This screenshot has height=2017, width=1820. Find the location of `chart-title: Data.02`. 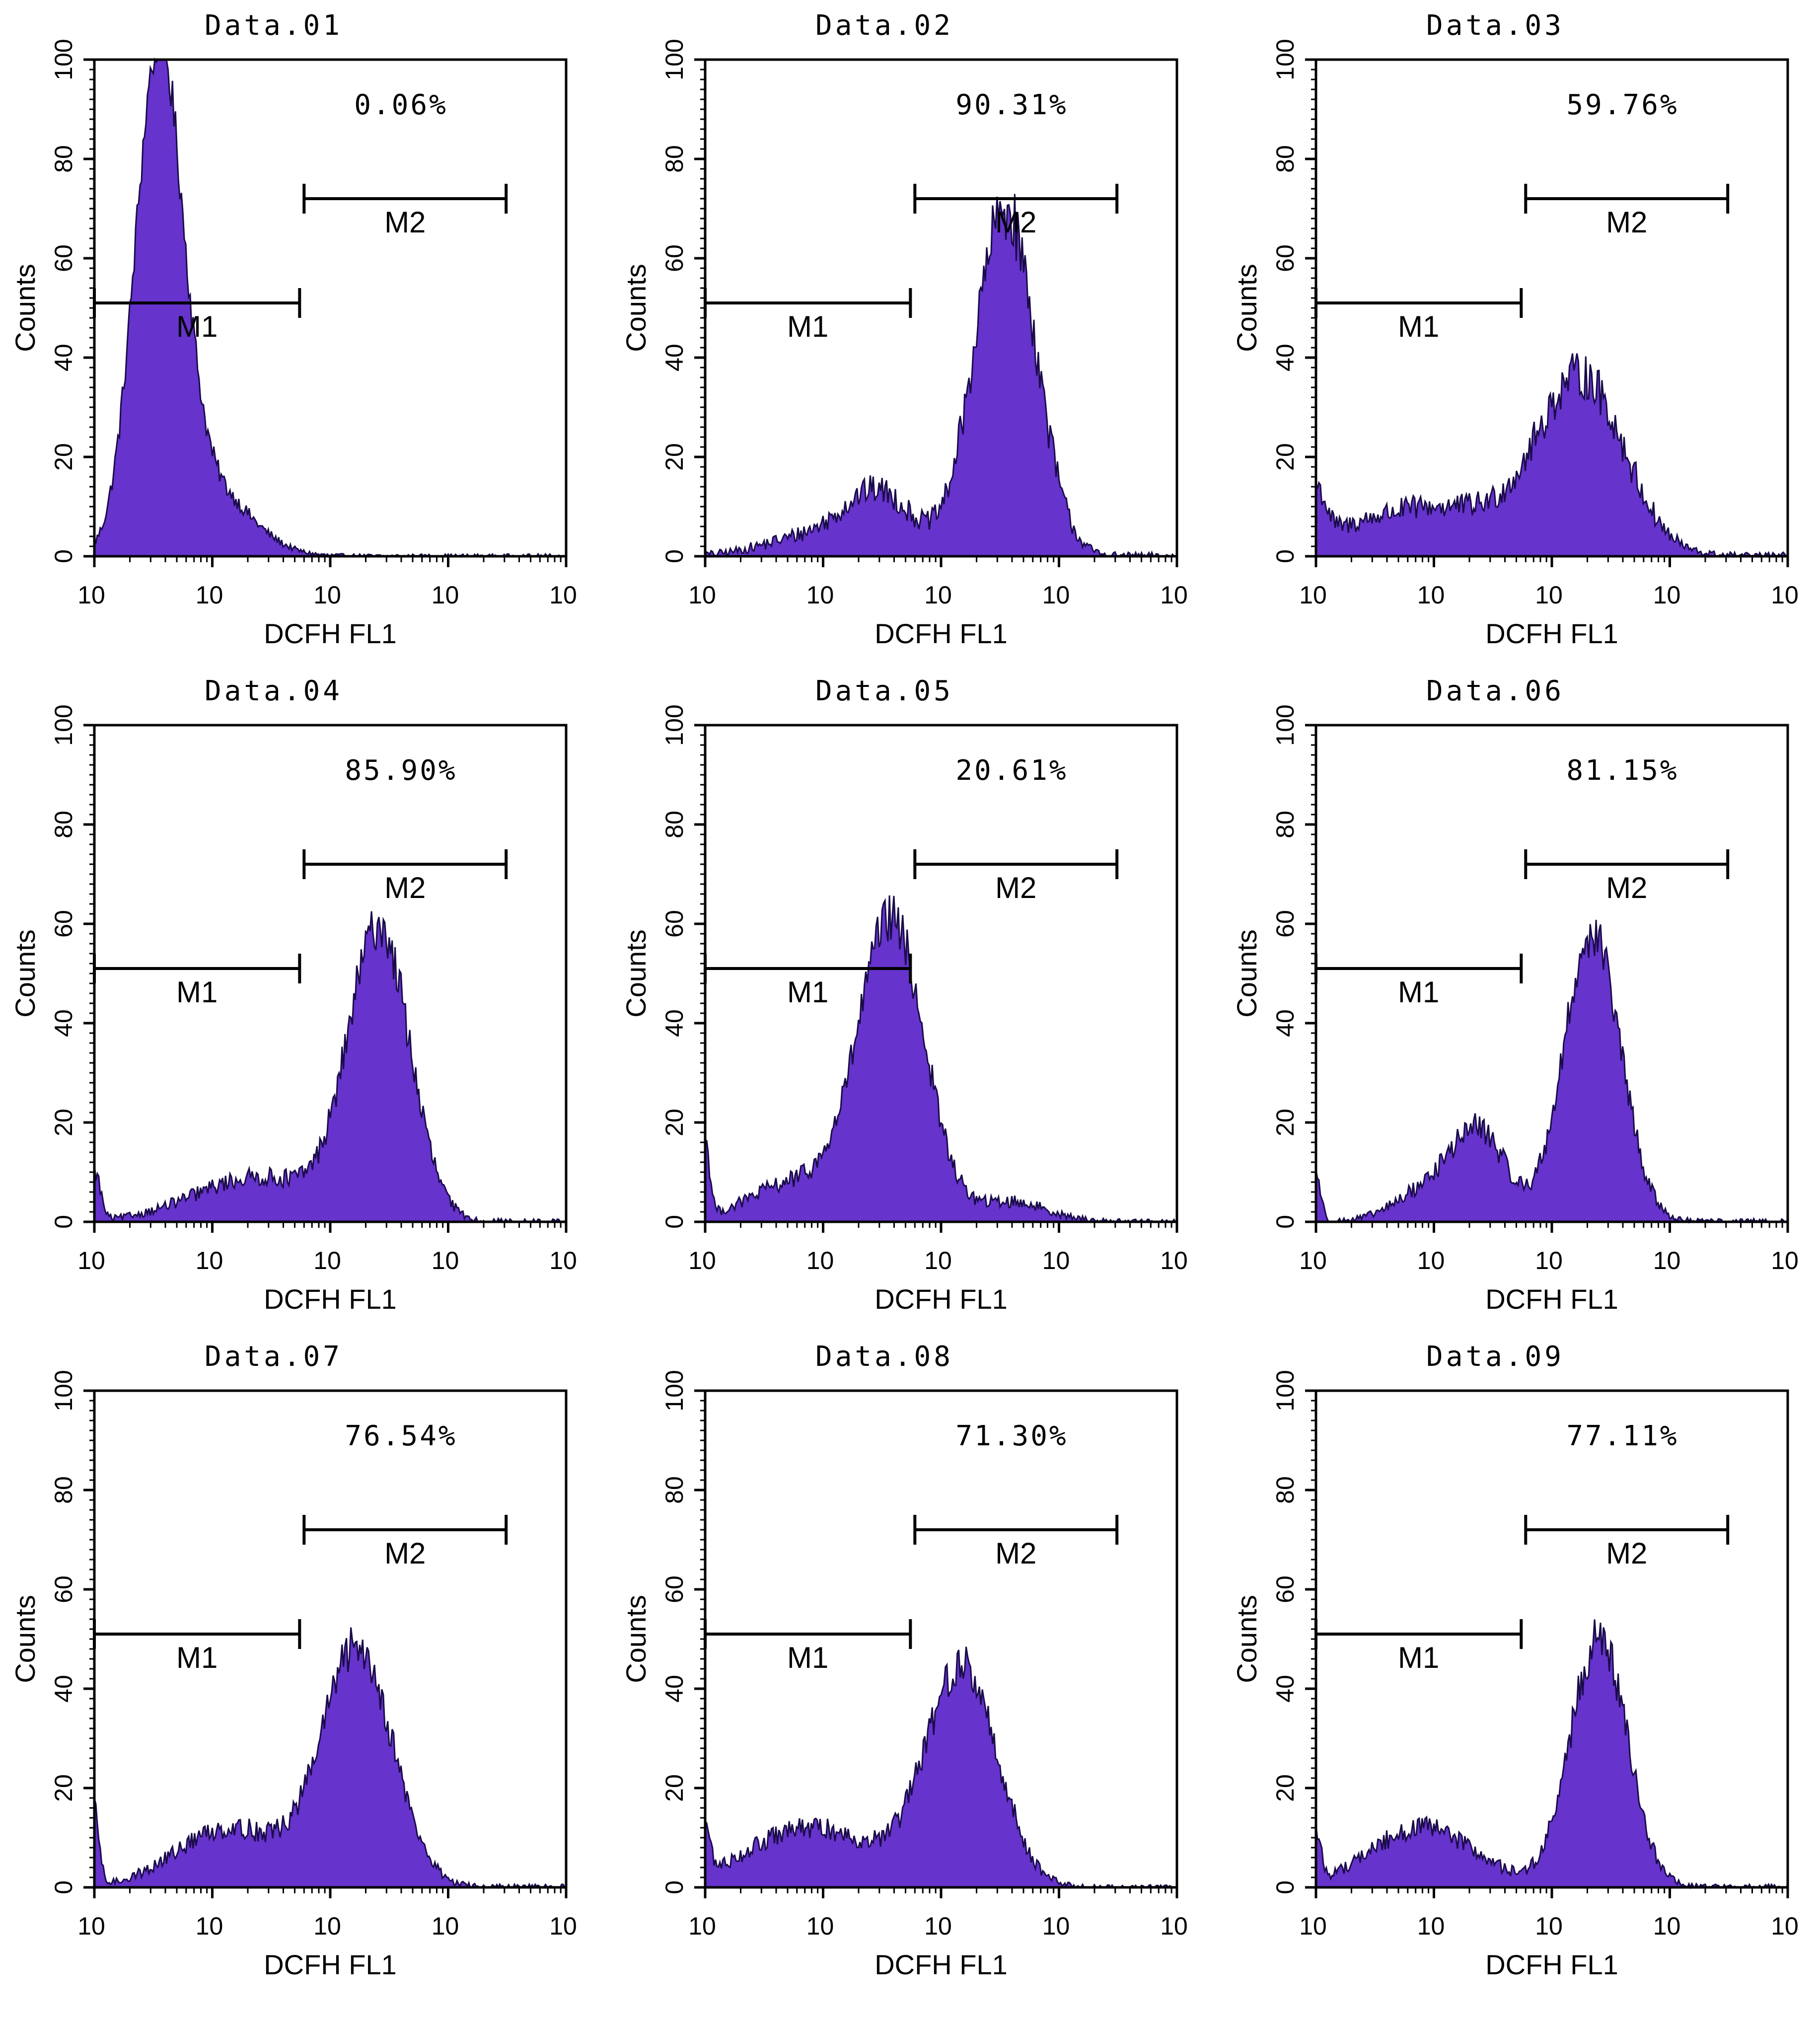

chart-title: Data.02 is located at coordinates (884, 25).